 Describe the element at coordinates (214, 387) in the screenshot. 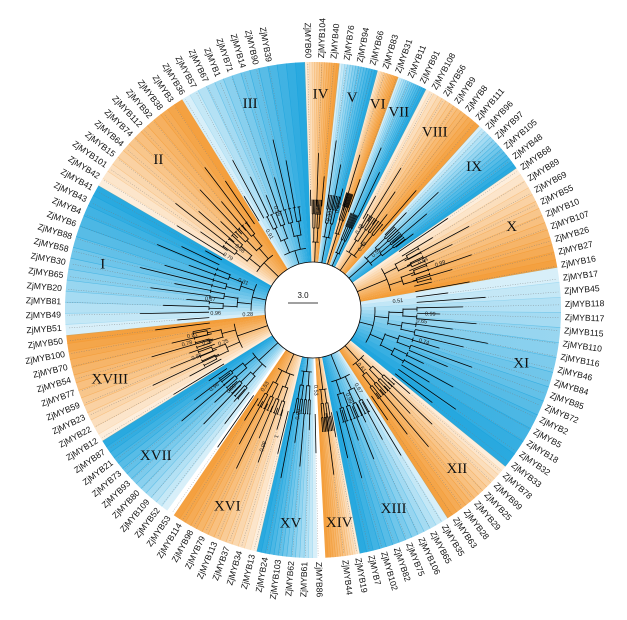

I see `bootstrap-value: 0.96` at that location.